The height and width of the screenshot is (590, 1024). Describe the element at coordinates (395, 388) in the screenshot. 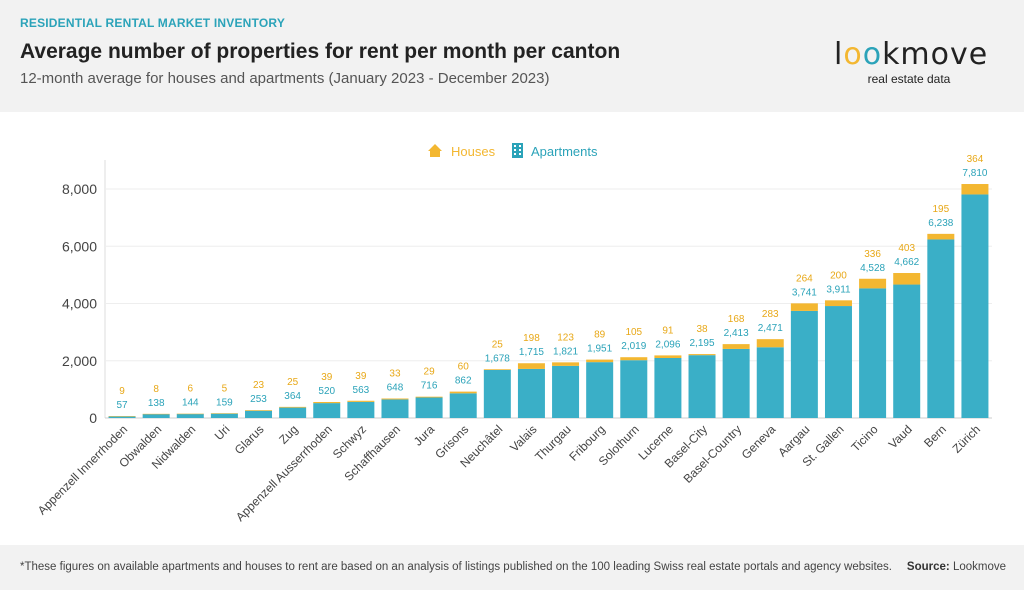

I see `data-label-apartments: 648` at that location.